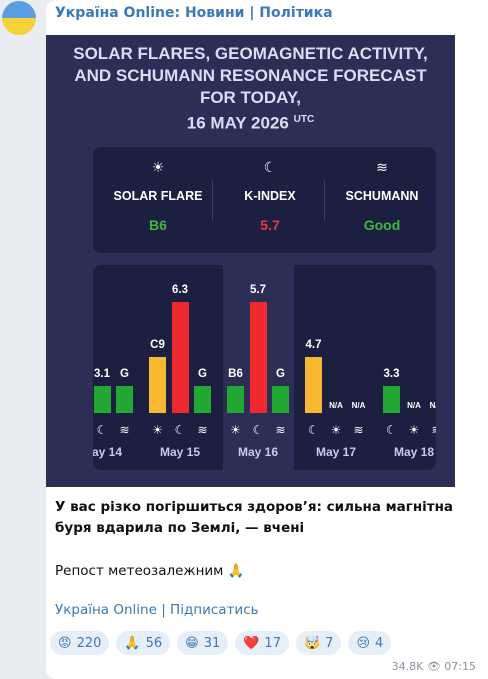 Image resolution: width=488 pixels, height=679 pixels. I want to click on summary-value: B6, so click(158, 225).